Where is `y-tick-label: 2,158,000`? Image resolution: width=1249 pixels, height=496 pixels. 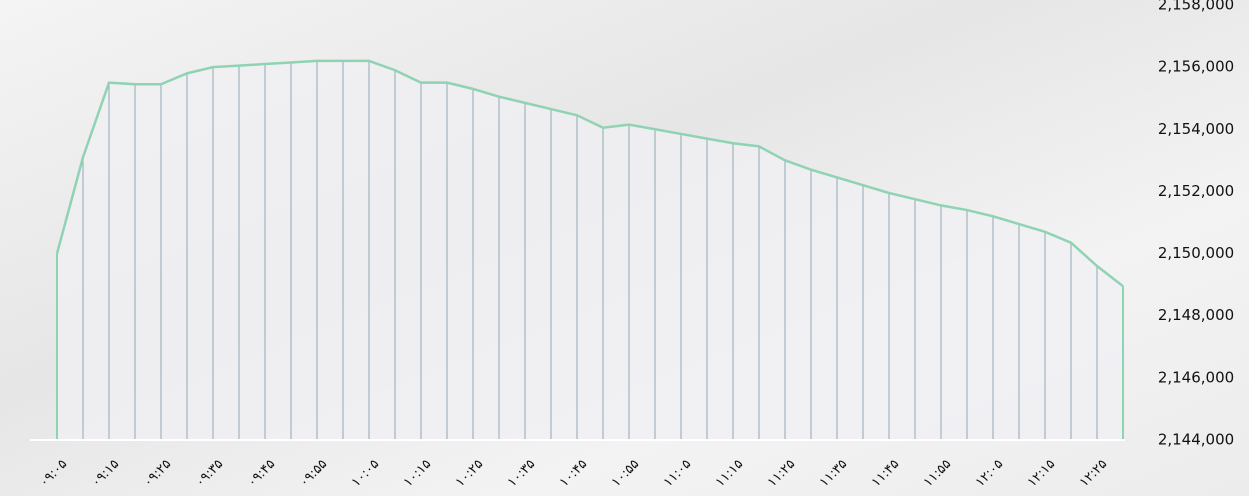 y-tick-label: 2,158,000 is located at coordinates (1196, 7).